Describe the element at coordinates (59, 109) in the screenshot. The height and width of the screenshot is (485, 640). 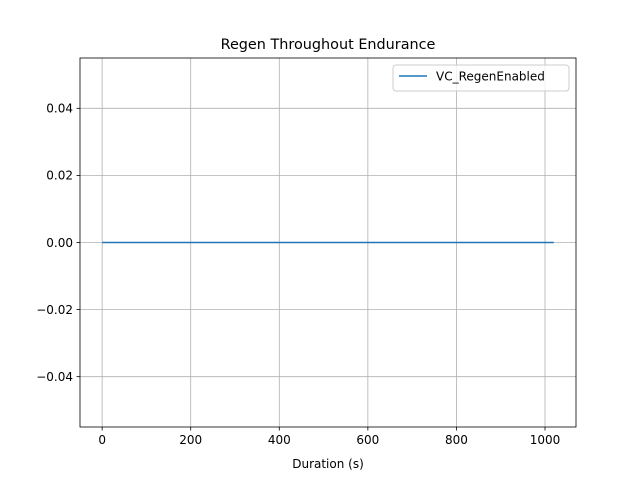
I see `y-tick-label: 0.04` at that location.